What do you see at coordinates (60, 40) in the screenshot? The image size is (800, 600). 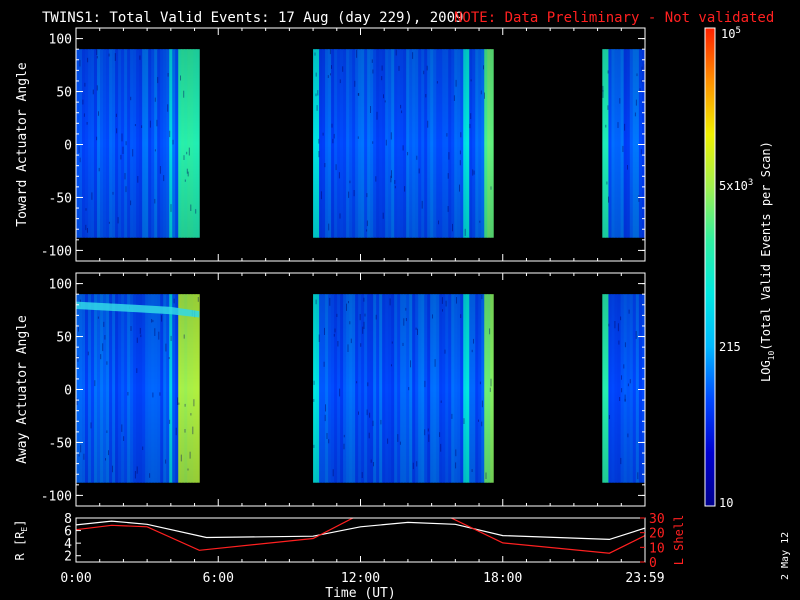 I see `y-tick-label: 100` at bounding box center [60, 40].